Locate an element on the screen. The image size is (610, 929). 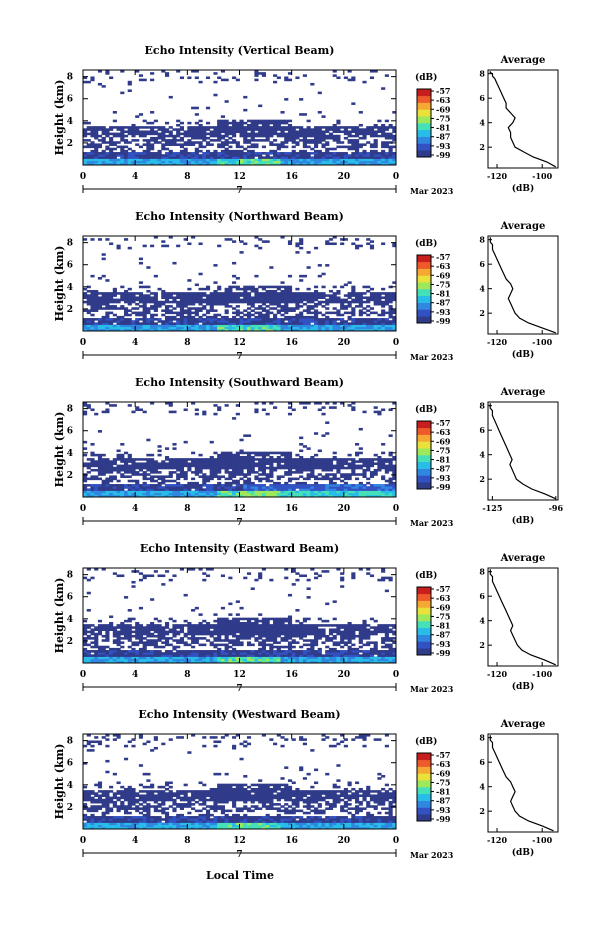
panel-title: Echo Intensity (Eastward Beam) is located at coordinates (239, 548).